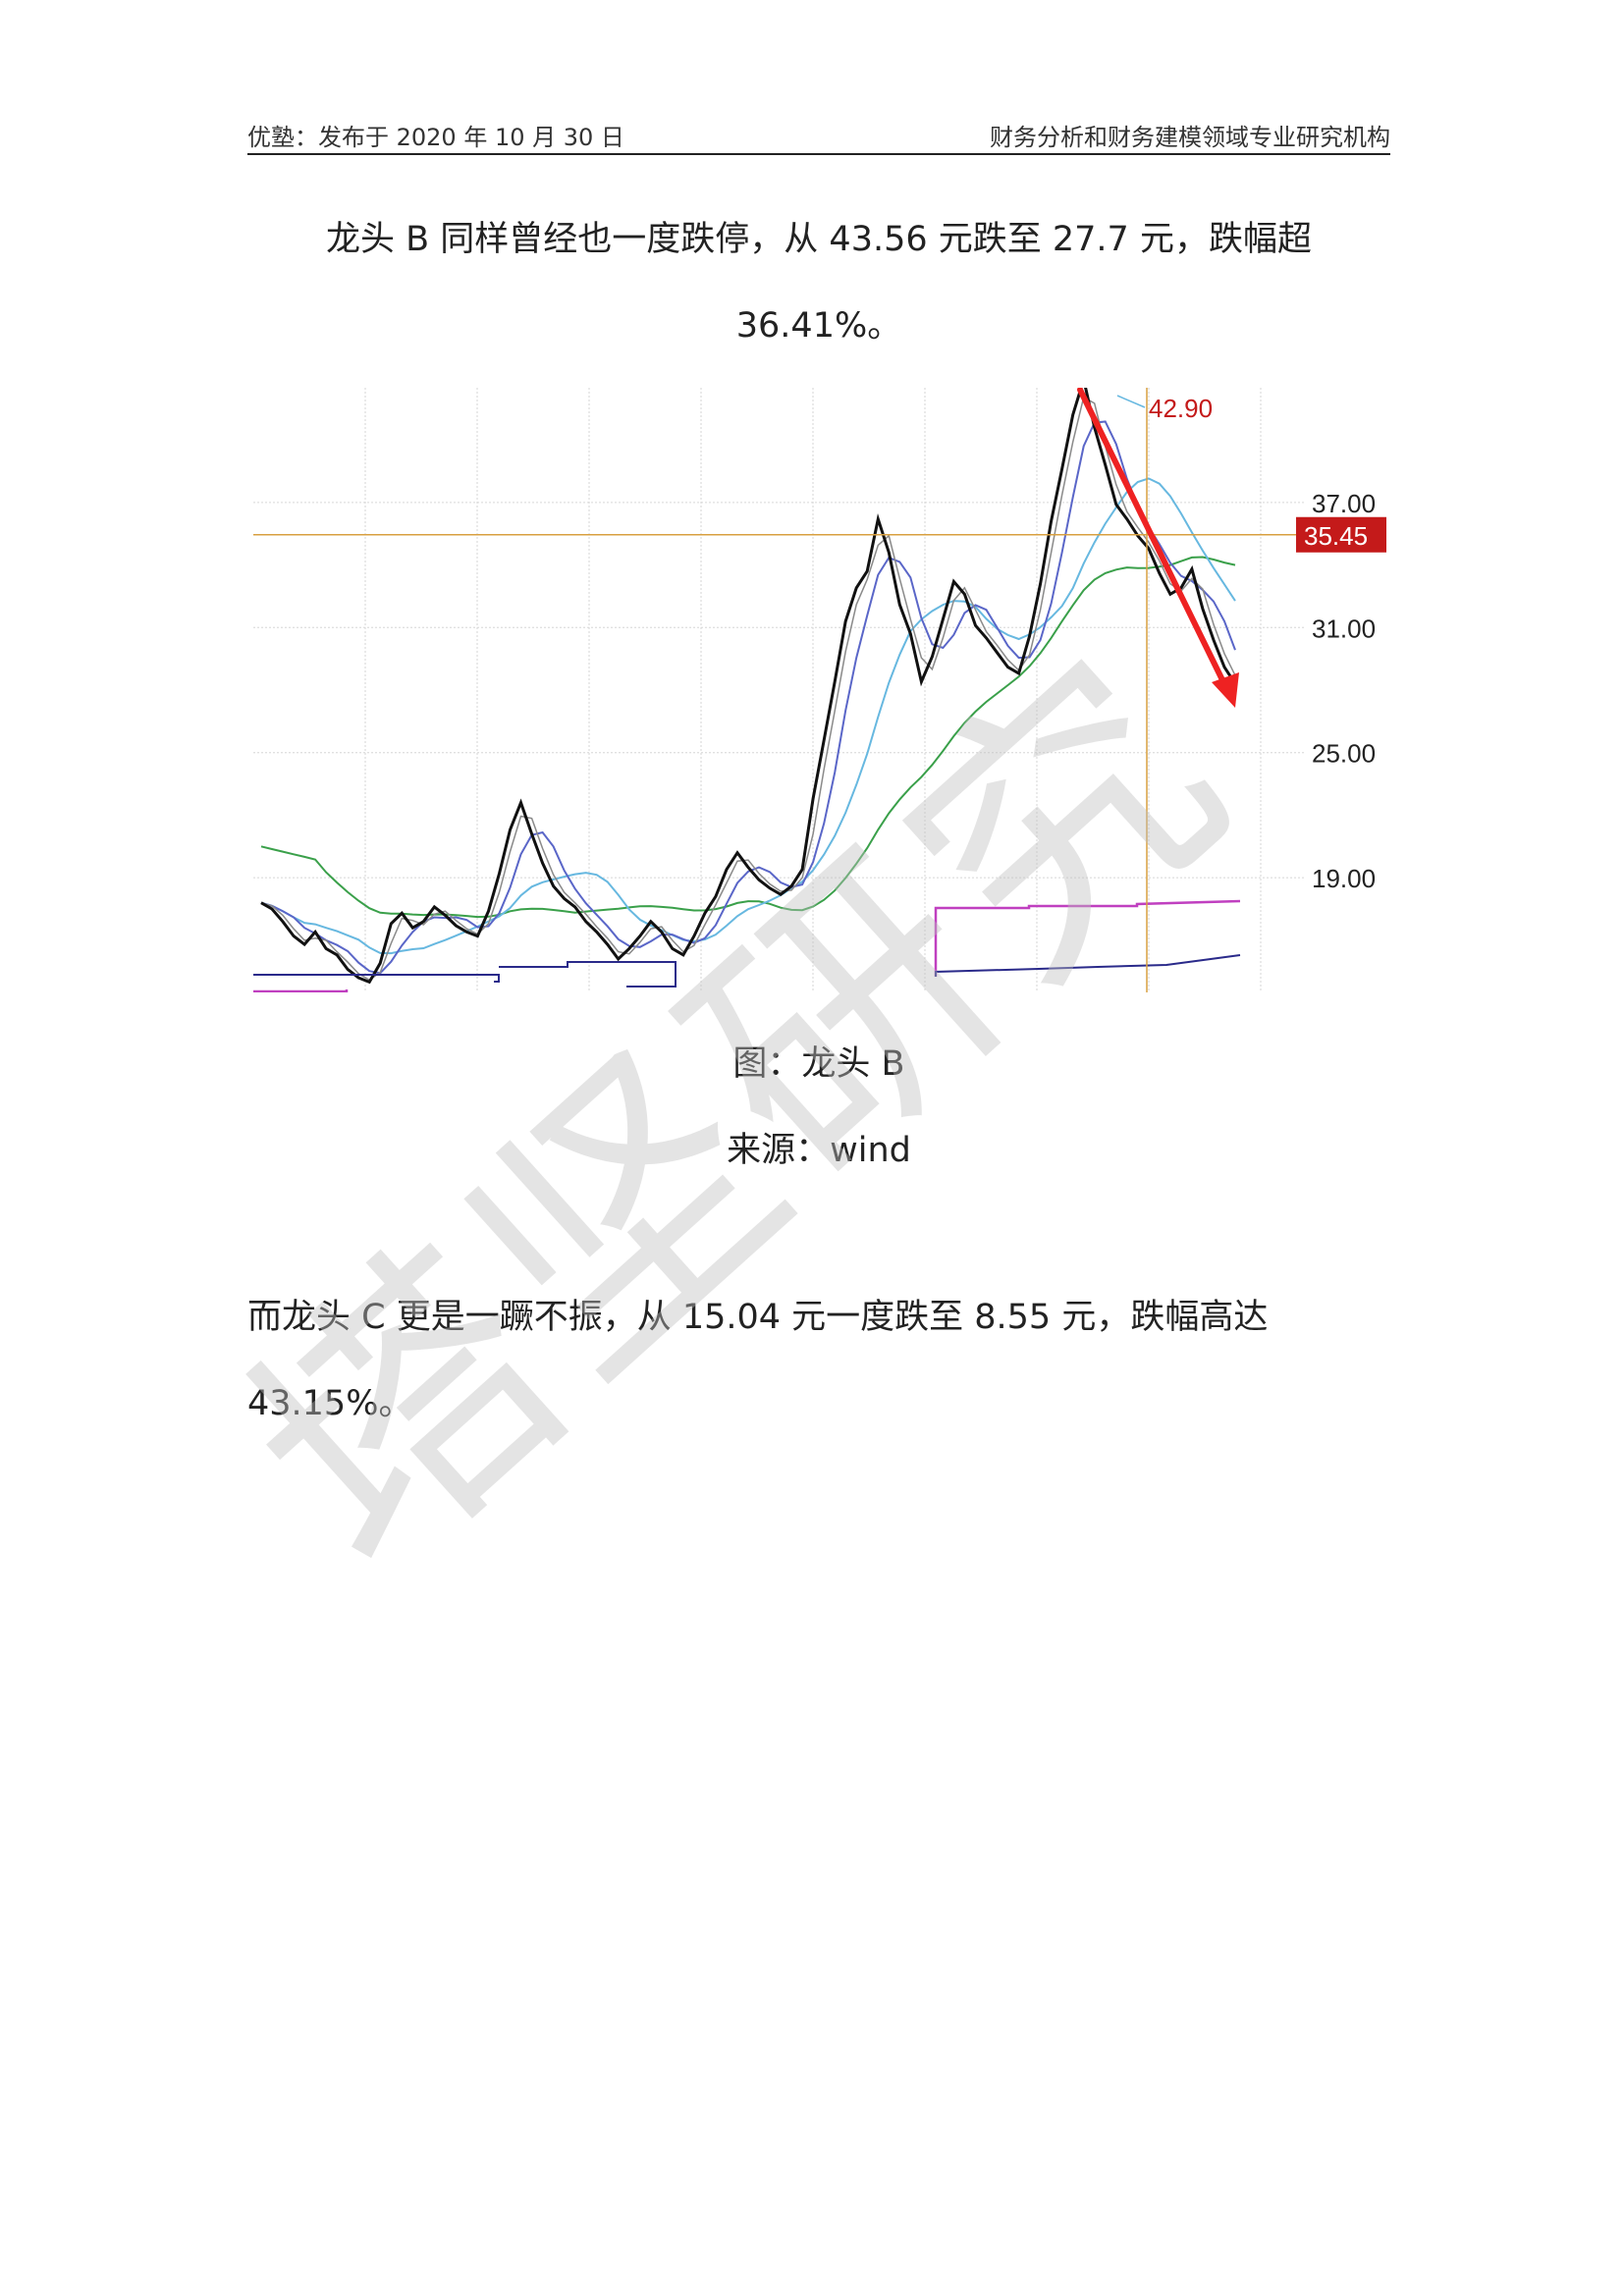 This screenshot has height=2296, width=1624. Describe the element at coordinates (818, 326) in the screenshot. I see `paragraph-1-line-2: 36.41%。` at that location.